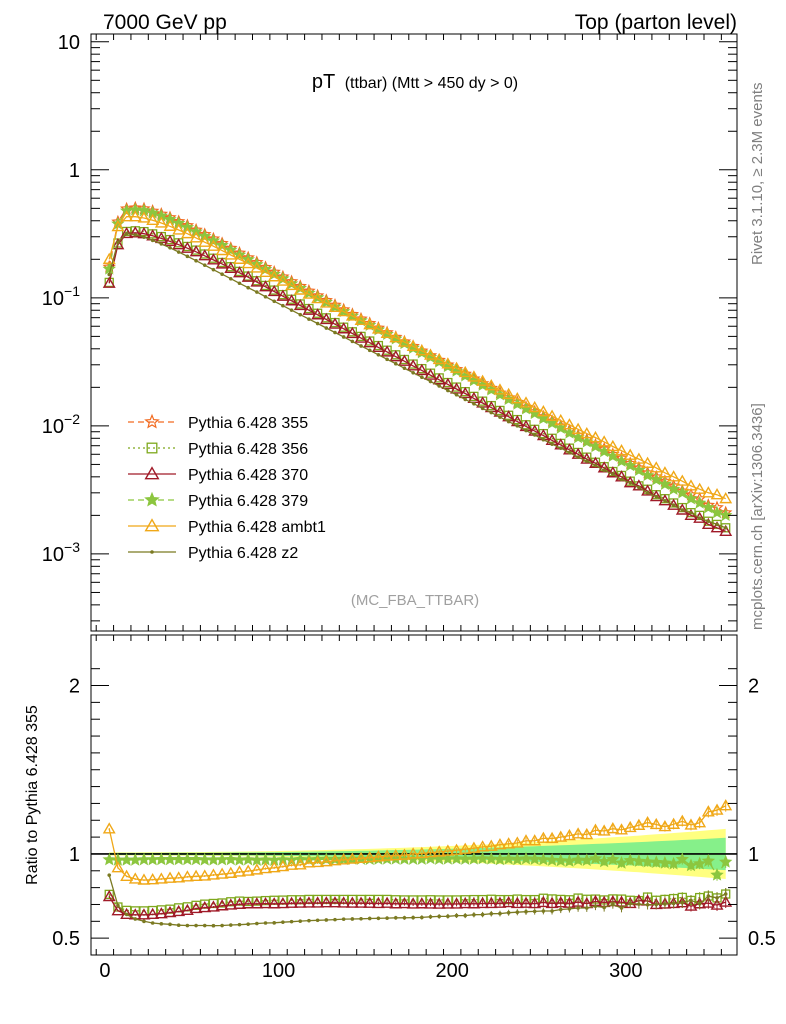  Describe the element at coordinates (218, 475) in the screenshot. I see `legend-entry-pythia-6-428-370: Pythia 6.428 370` at that location.